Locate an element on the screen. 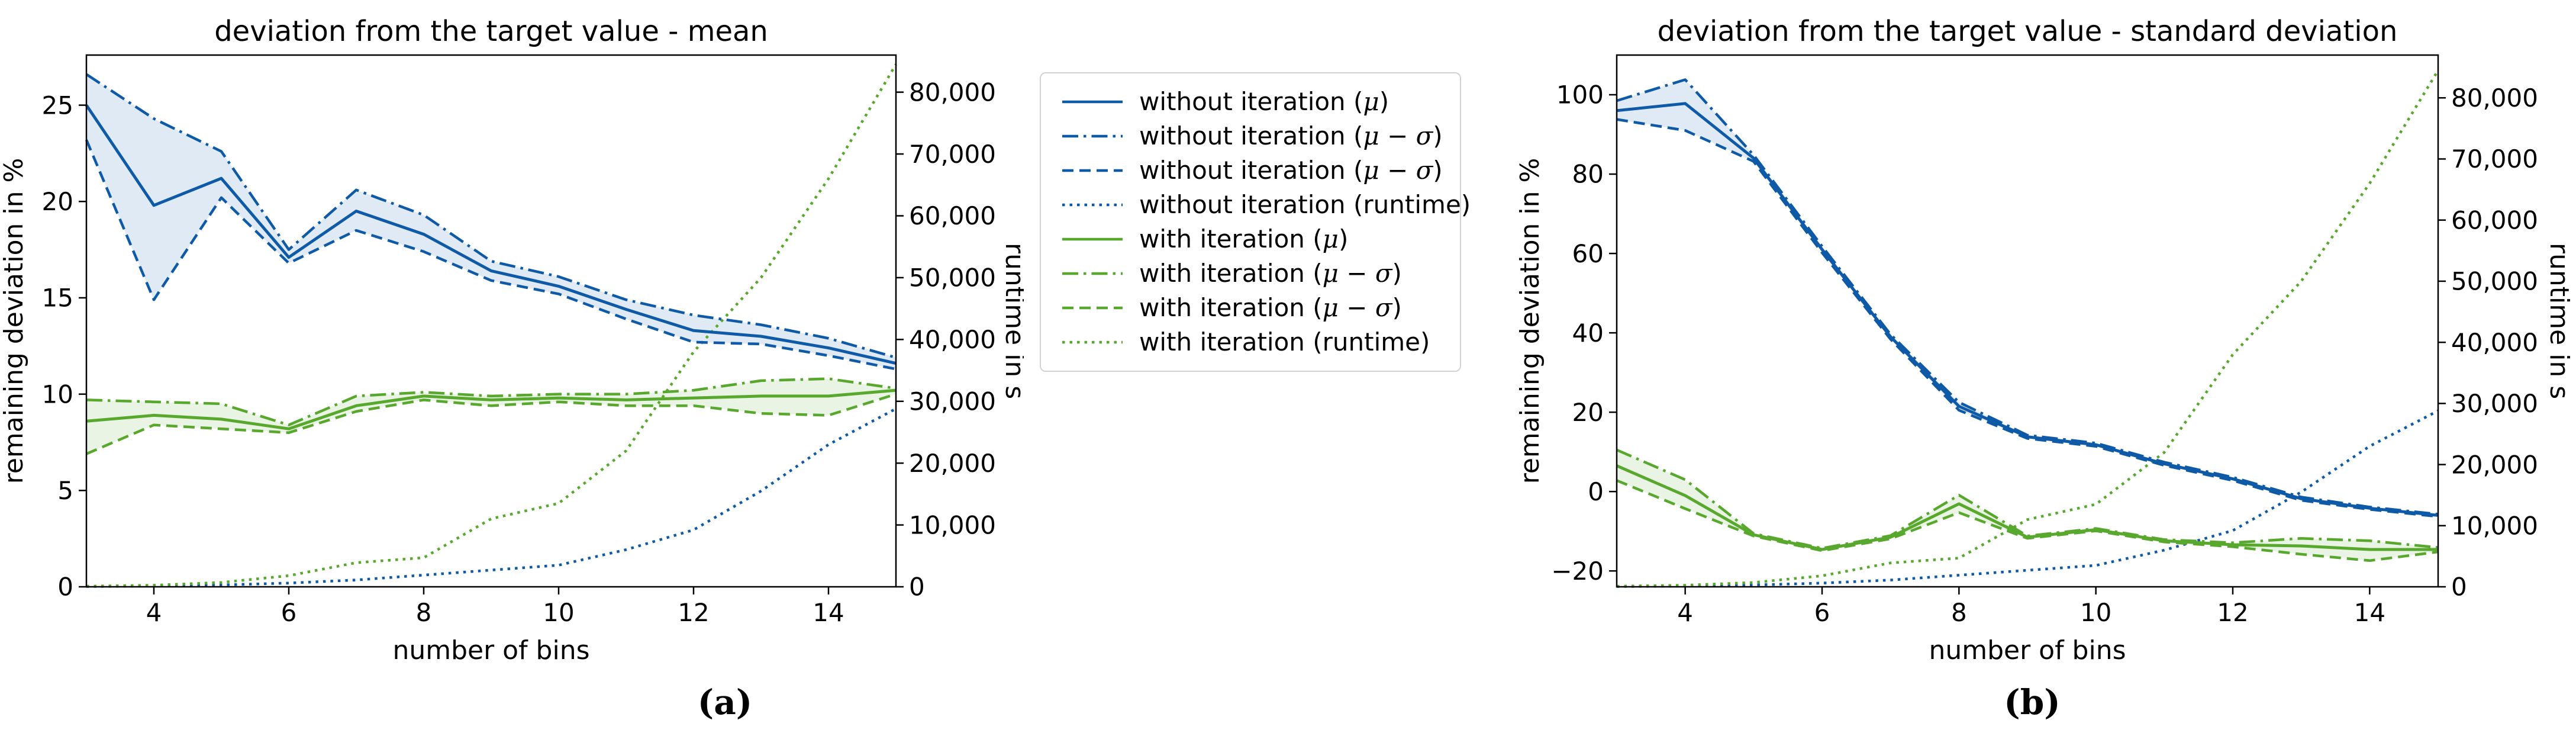 This screenshot has width=2576, height=752. legend-item: with iteration (μ) is located at coordinates (1251, 239).